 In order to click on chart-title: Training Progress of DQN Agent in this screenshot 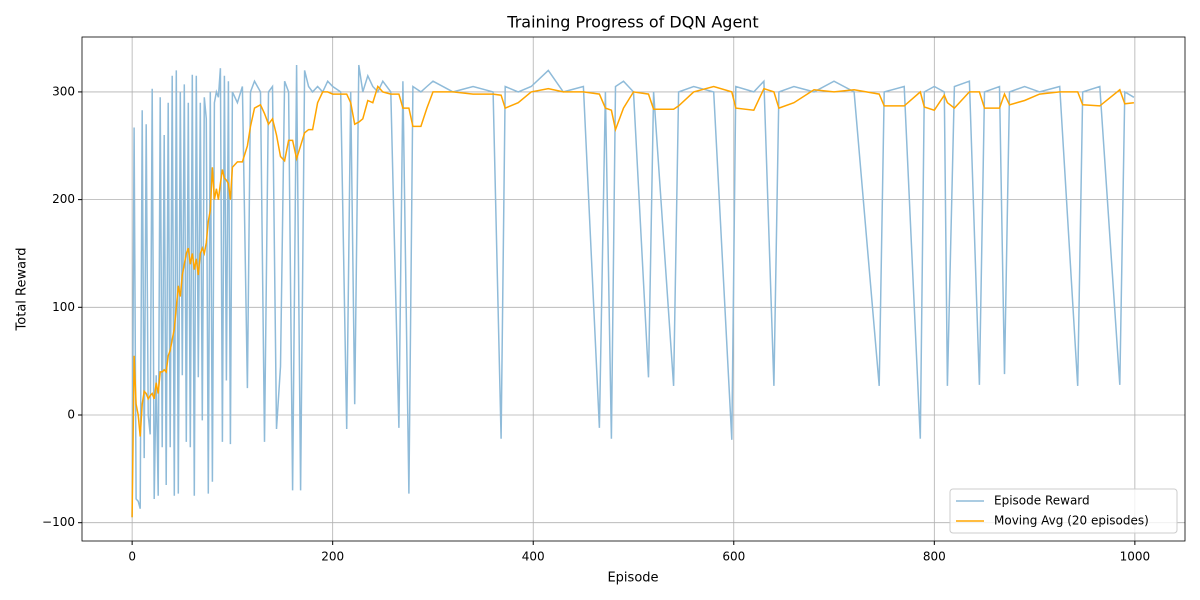, I will do `click(632, 22)`.